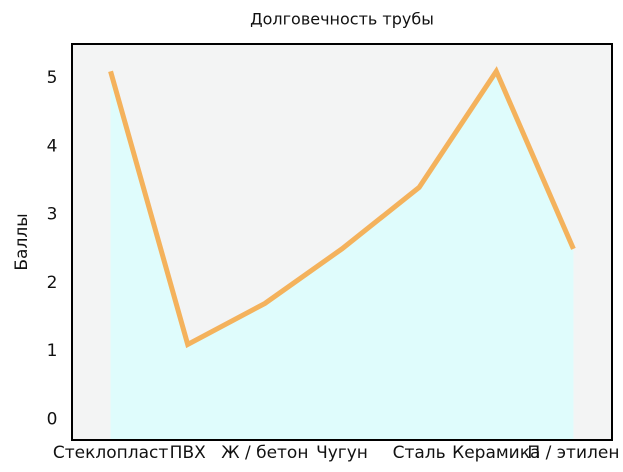 This screenshot has height=472, width=623. What do you see at coordinates (496, 453) in the screenshot?
I see `x-tick-label: Керамика` at bounding box center [496, 453].